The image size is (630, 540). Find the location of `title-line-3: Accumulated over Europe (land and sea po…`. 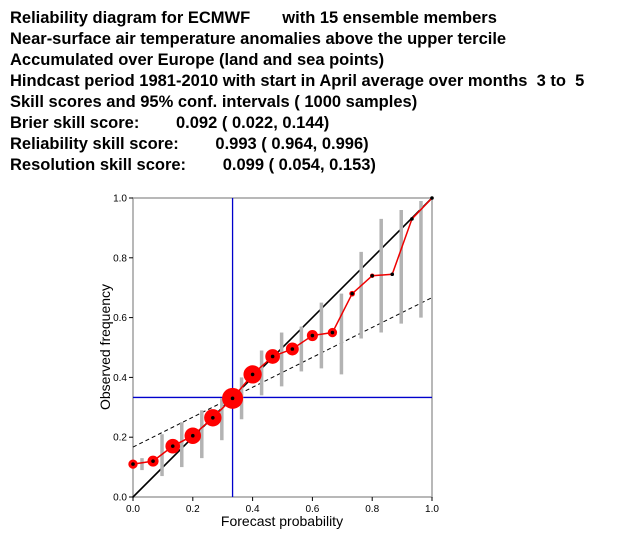

title-line-3: Accumulated over Europe (land and sea po… is located at coordinates (197, 60).